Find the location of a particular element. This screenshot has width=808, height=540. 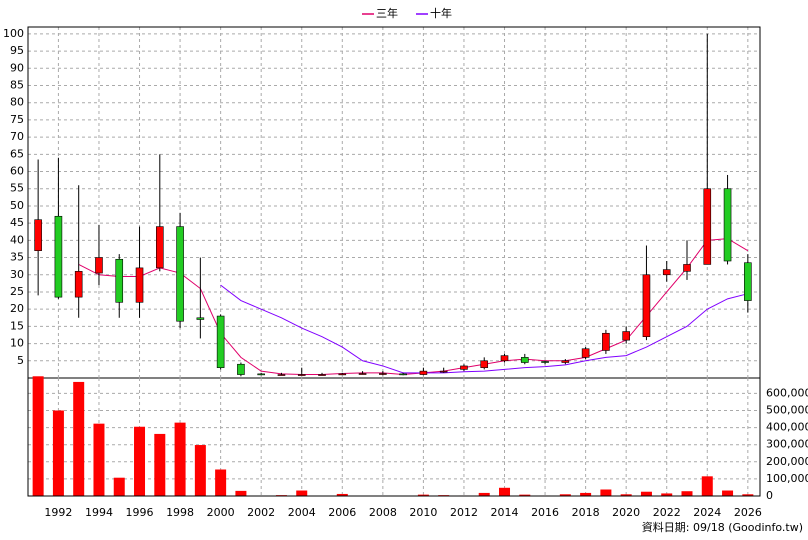

y-tick-label: 95 is located at coordinates (17, 50).